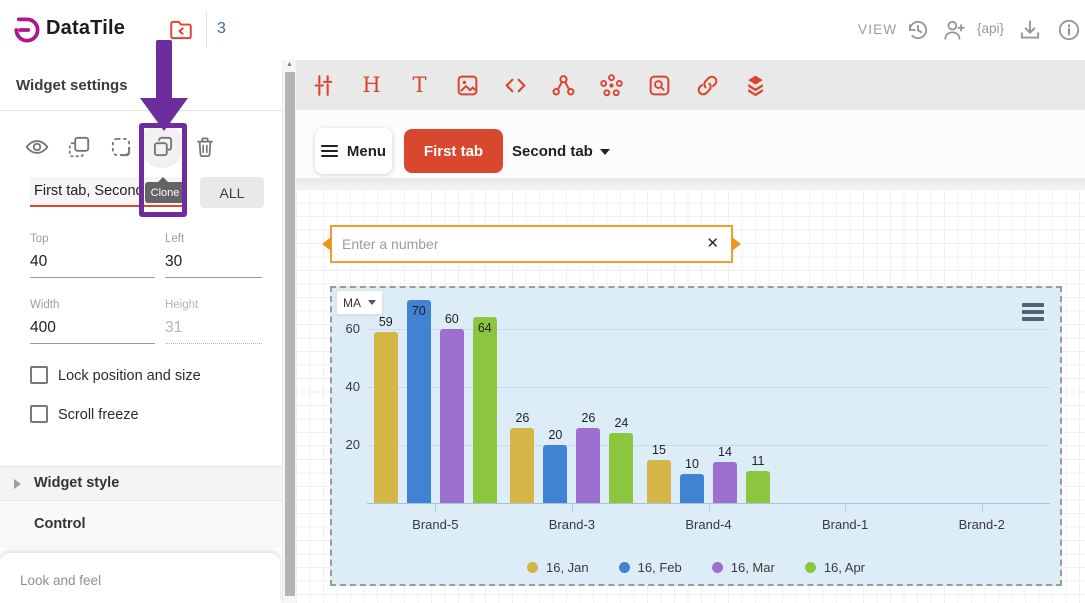  Describe the element at coordinates (918, 30) in the screenshot. I see `history-icon` at that location.